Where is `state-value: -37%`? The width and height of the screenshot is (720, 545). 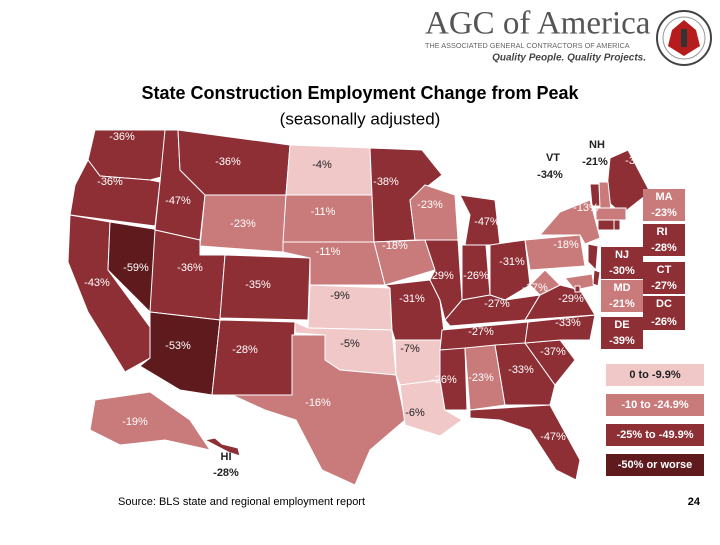
state-value: -37% is located at coordinates (553, 352).